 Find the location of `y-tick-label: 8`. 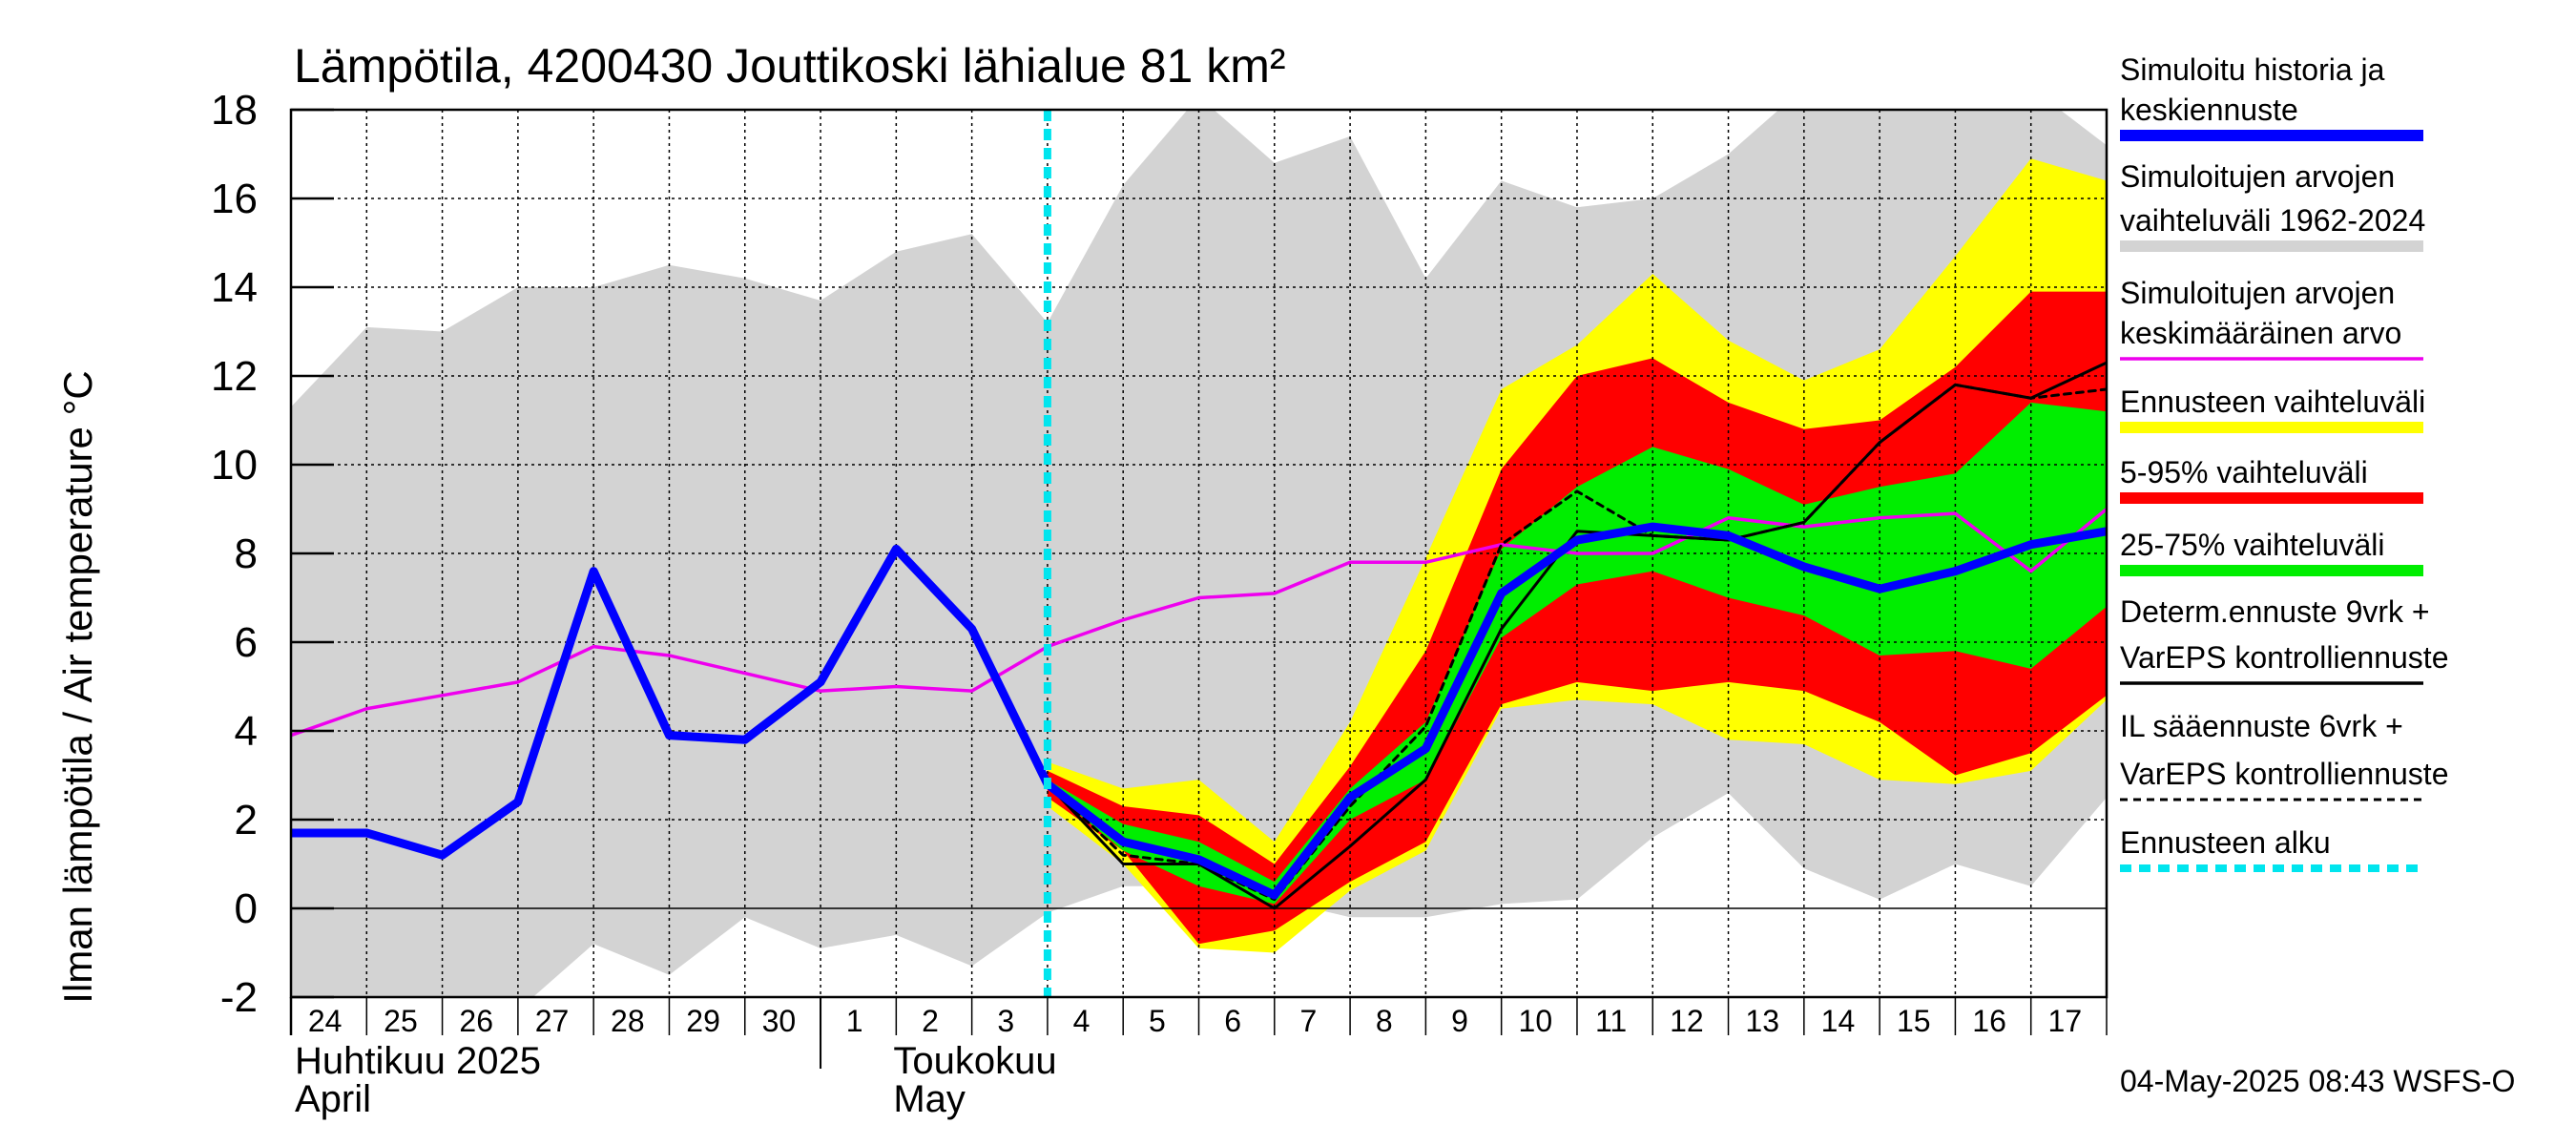

y-tick-label: 8 is located at coordinates (246, 554).